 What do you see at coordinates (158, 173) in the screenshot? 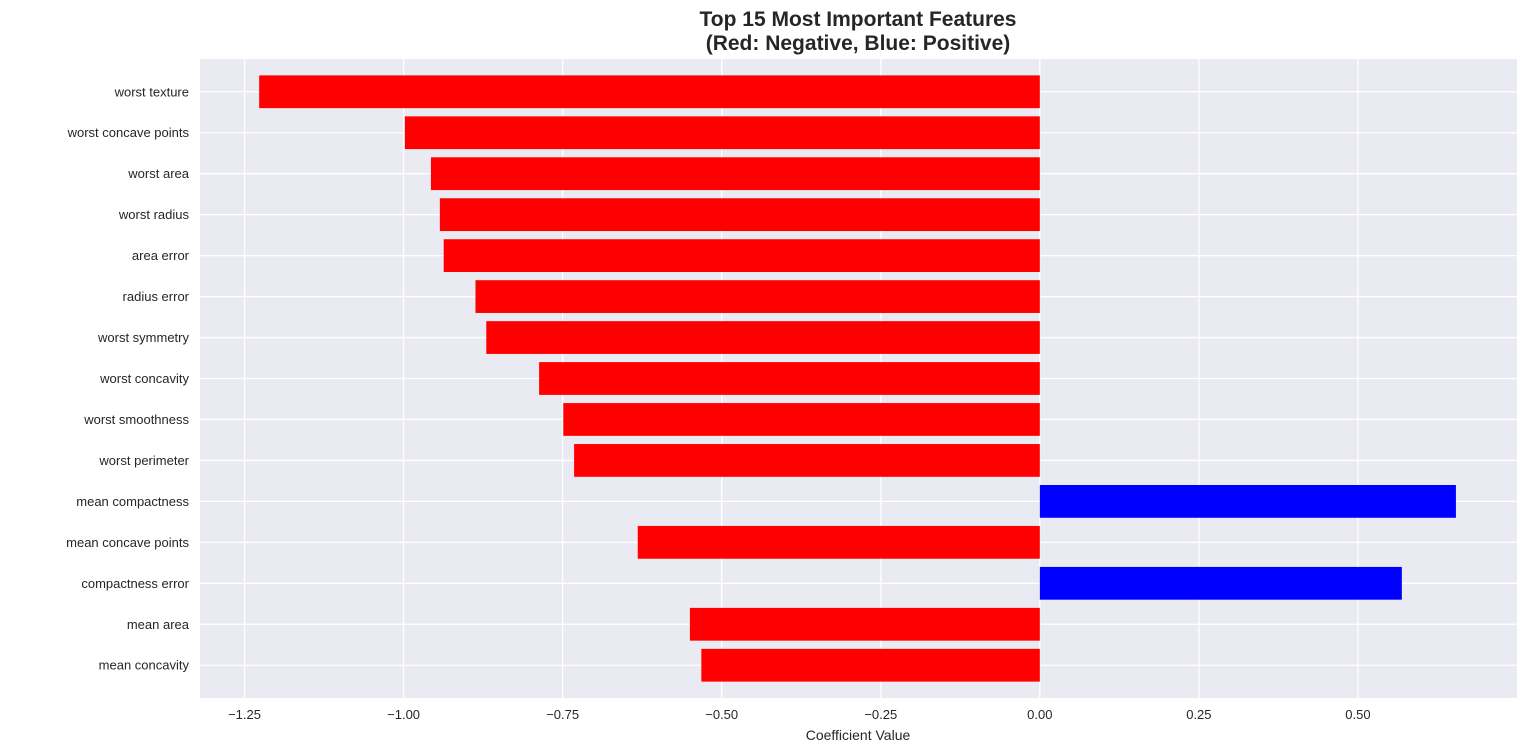
I see `y-tick-label: worst area` at bounding box center [158, 173].